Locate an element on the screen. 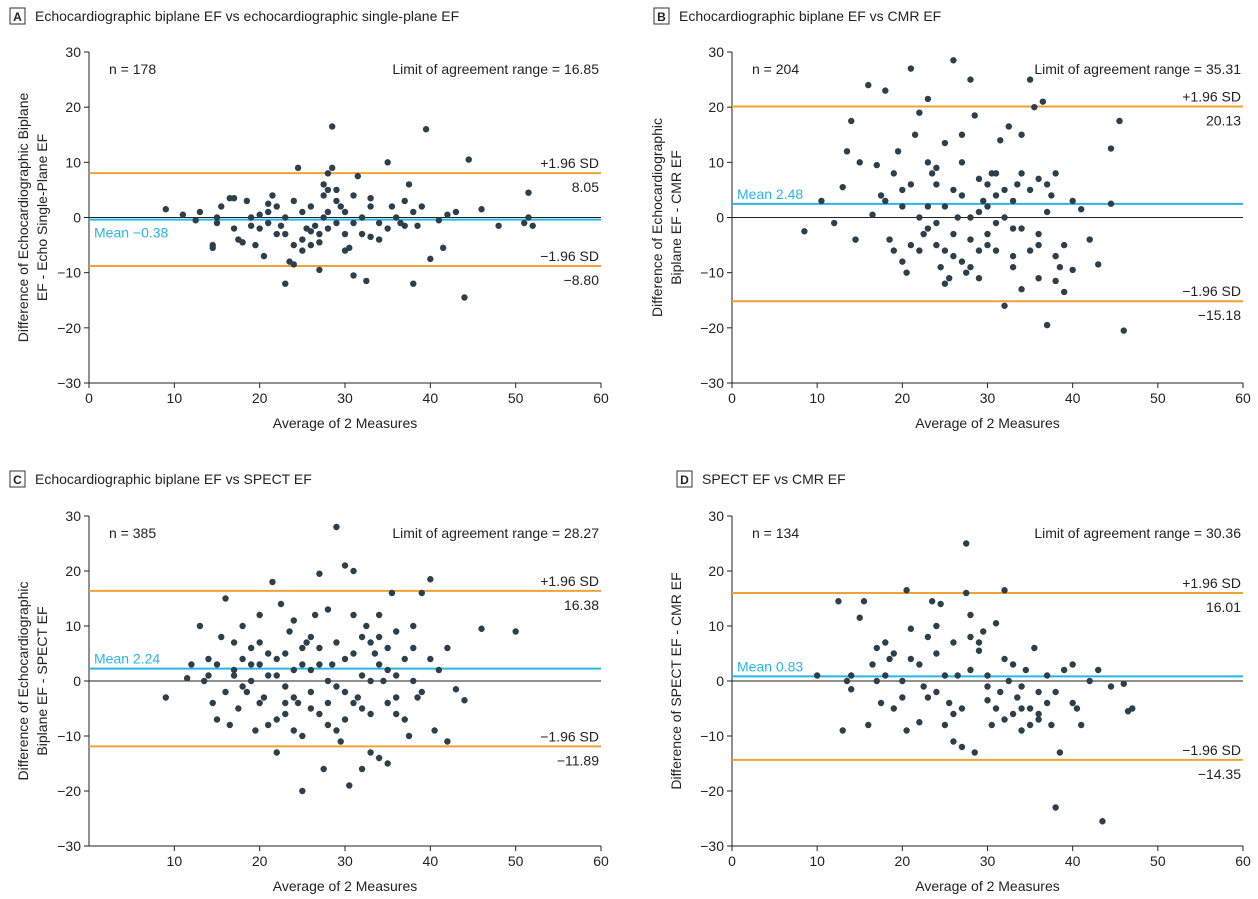 The width and height of the screenshot is (1258, 899). lower-sd-label: −1.96 SD is located at coordinates (1211, 291).